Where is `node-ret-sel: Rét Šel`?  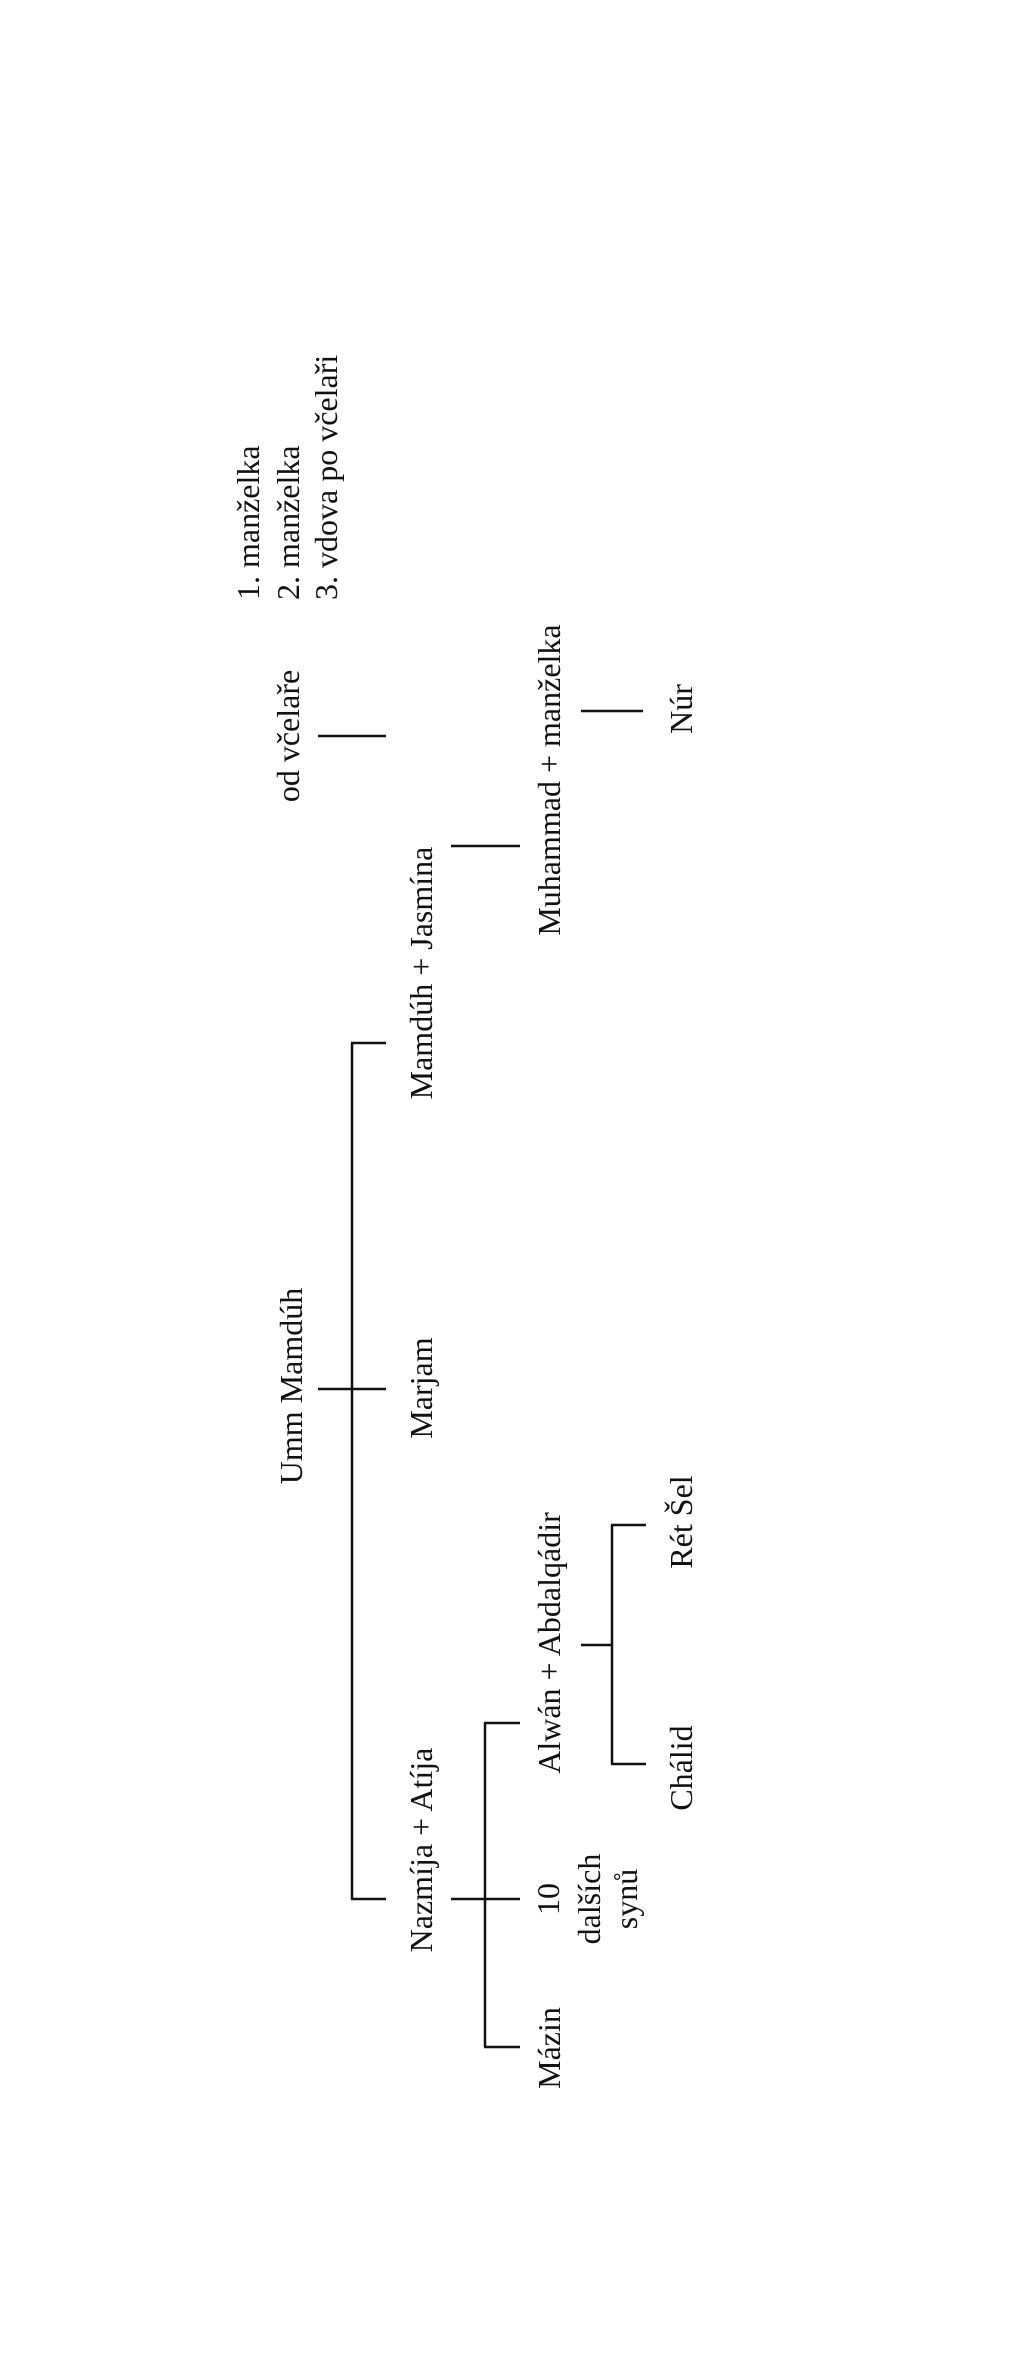 node-ret-sel: Rét Šel is located at coordinates (681, 1521).